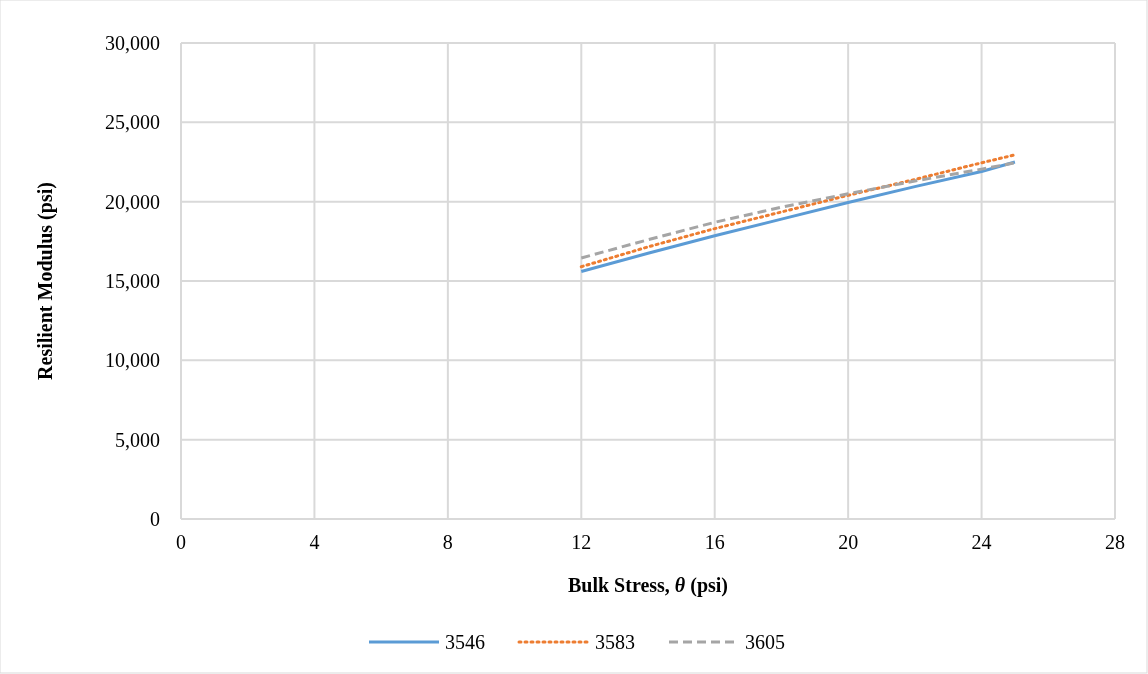 This screenshot has width=1148, height=674. I want to click on x-tick-label: 8, so click(447, 542).